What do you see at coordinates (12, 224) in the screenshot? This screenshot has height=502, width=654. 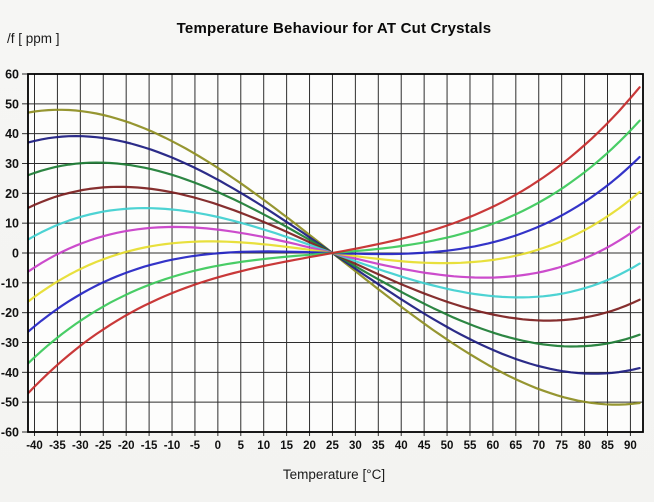 I see `y-tick-label: 10` at bounding box center [12, 224].